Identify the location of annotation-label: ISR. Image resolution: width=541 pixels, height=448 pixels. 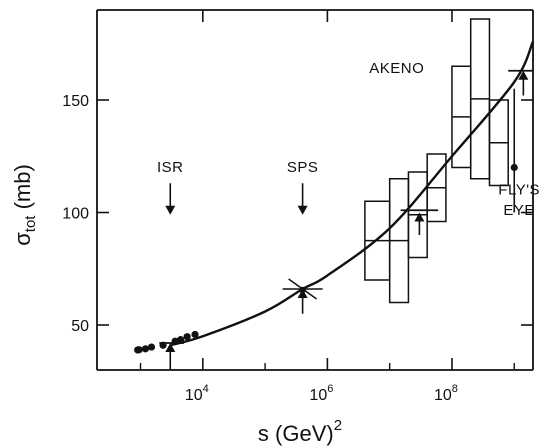
(170, 167).